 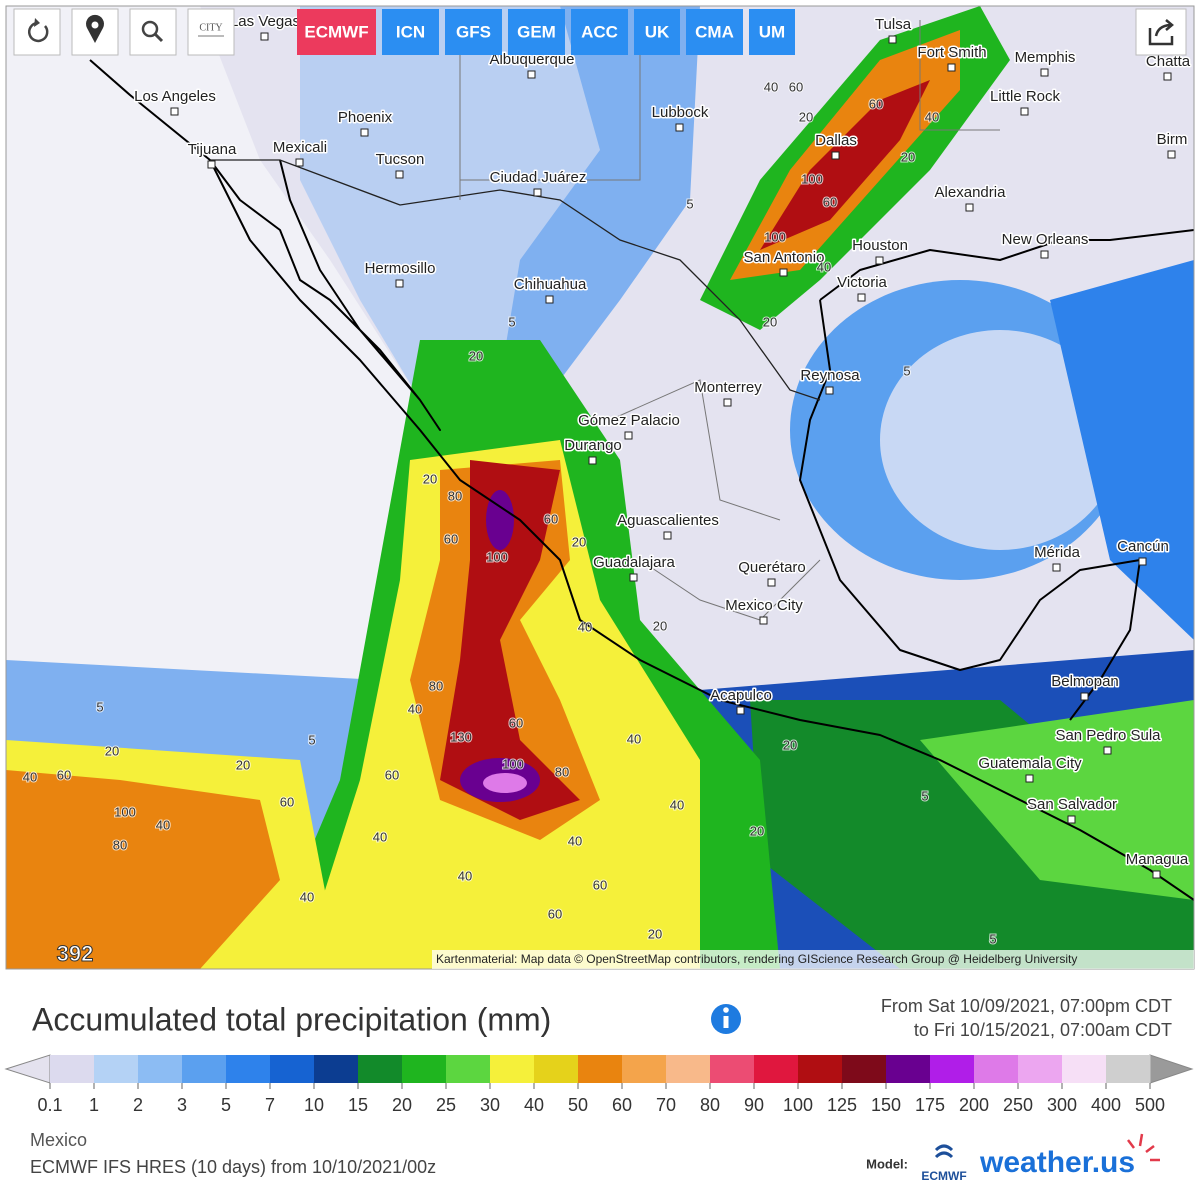 I want to click on brand: weather.us, so click(x=1057, y=1162).